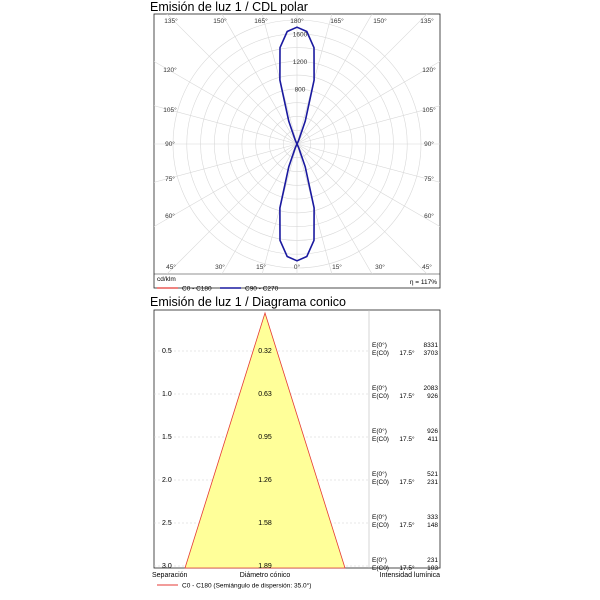 The height and width of the screenshot is (600, 600). Describe the element at coordinates (248, 302) in the screenshot. I see `cone-chart-title: Emisión de luz 1 / Diagrama conico` at that location.